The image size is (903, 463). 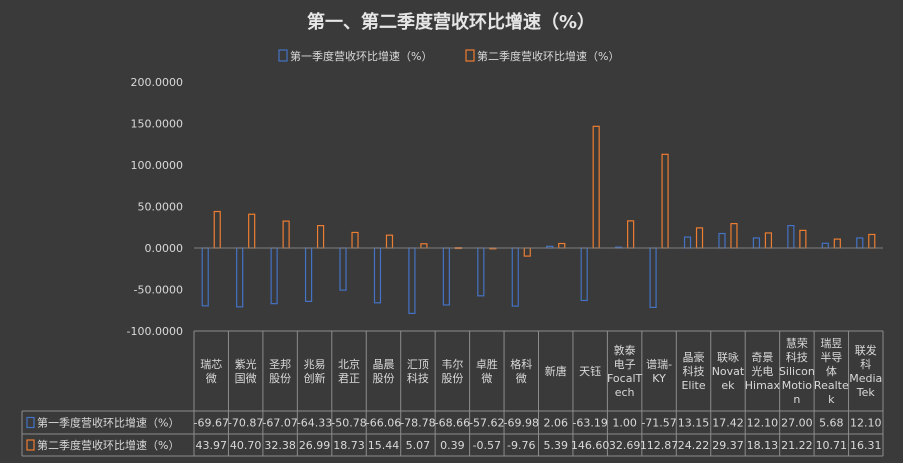 What do you see at coordinates (211, 445) in the screenshot?
I see `table-cell-value: 43.97` at bounding box center [211, 445].